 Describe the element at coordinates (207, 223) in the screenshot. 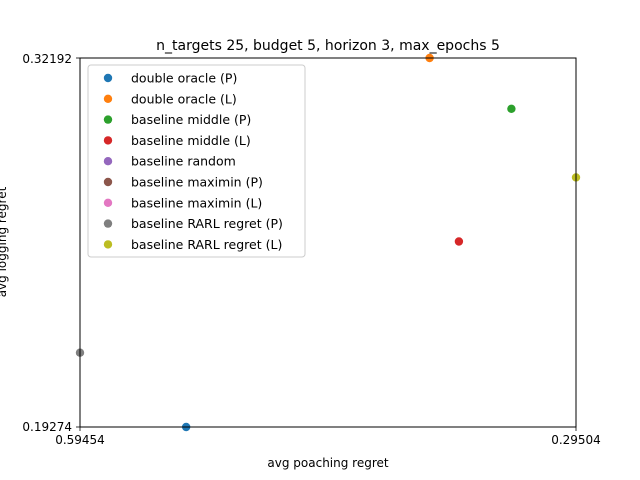

I see `legend-label-7: baseline RARL regret (P)` at that location.